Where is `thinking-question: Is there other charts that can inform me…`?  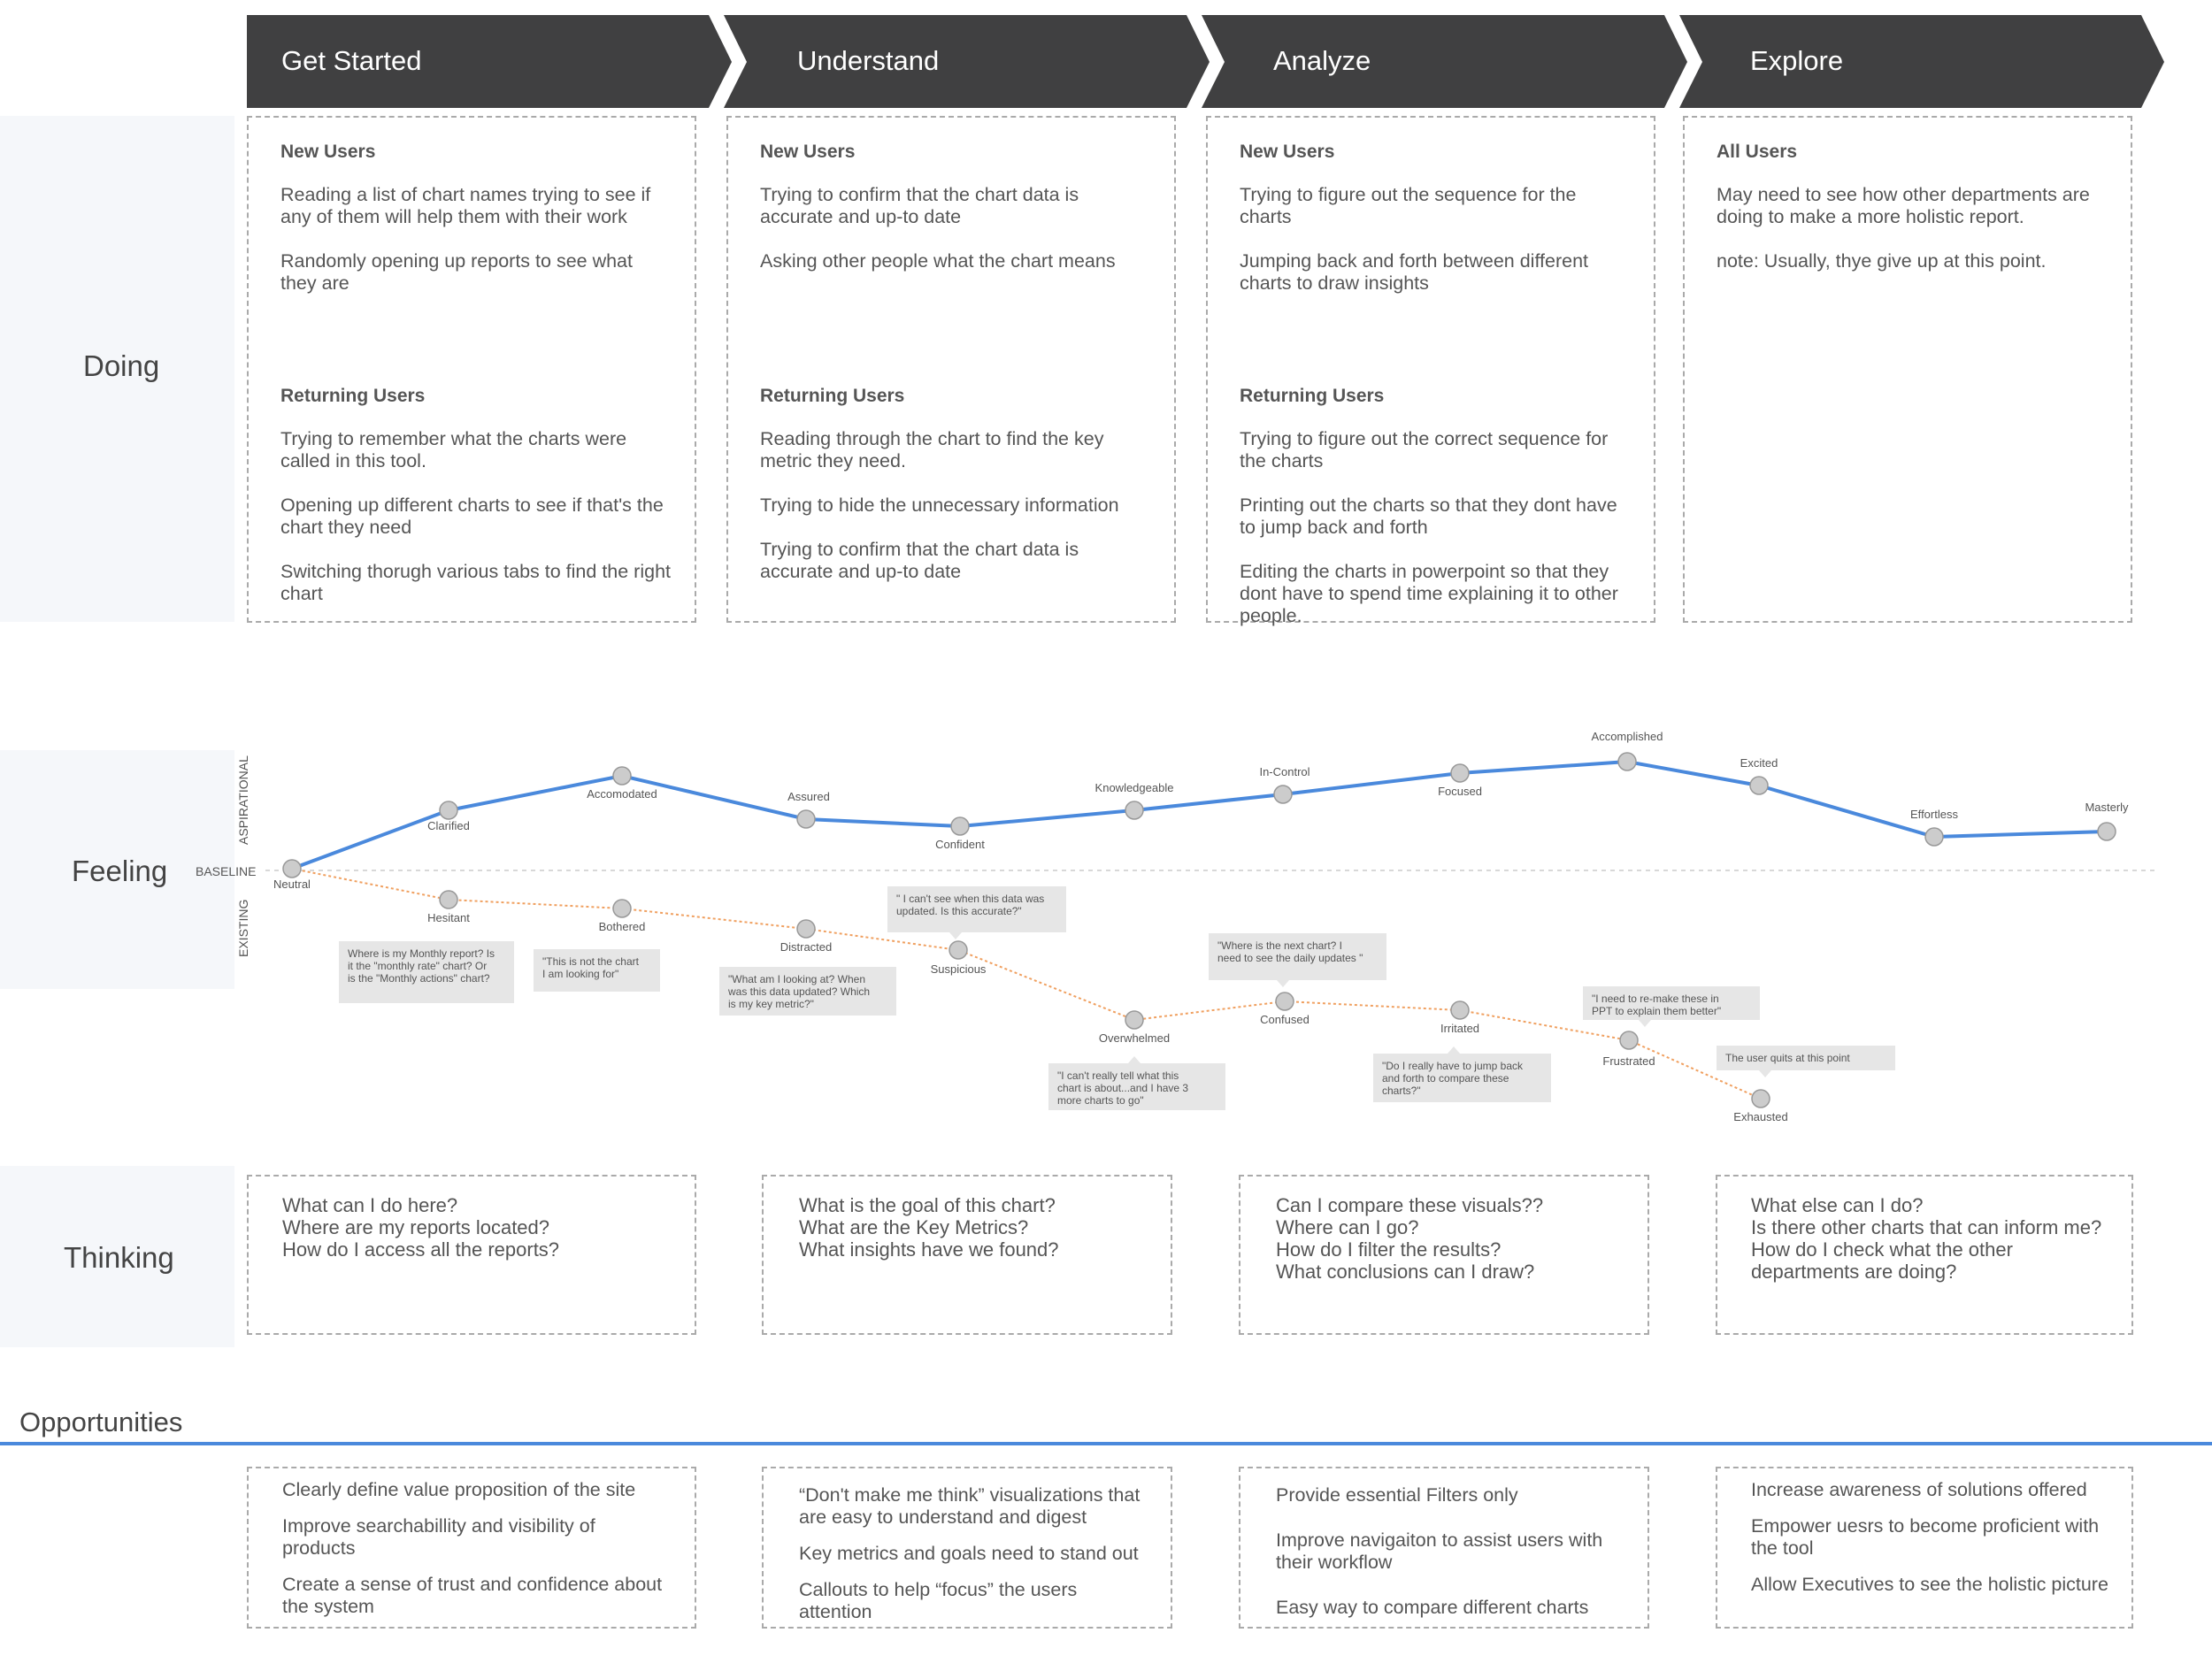
thinking-question: Is there other charts that can inform me… is located at coordinates (1927, 1227).